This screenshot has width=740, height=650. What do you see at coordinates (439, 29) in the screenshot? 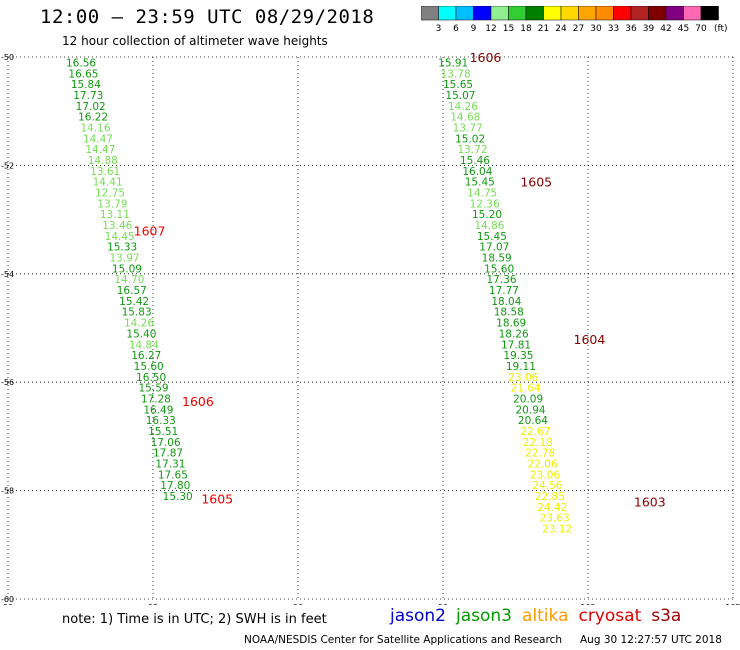
I see `colorbar-label: 3` at bounding box center [439, 29].